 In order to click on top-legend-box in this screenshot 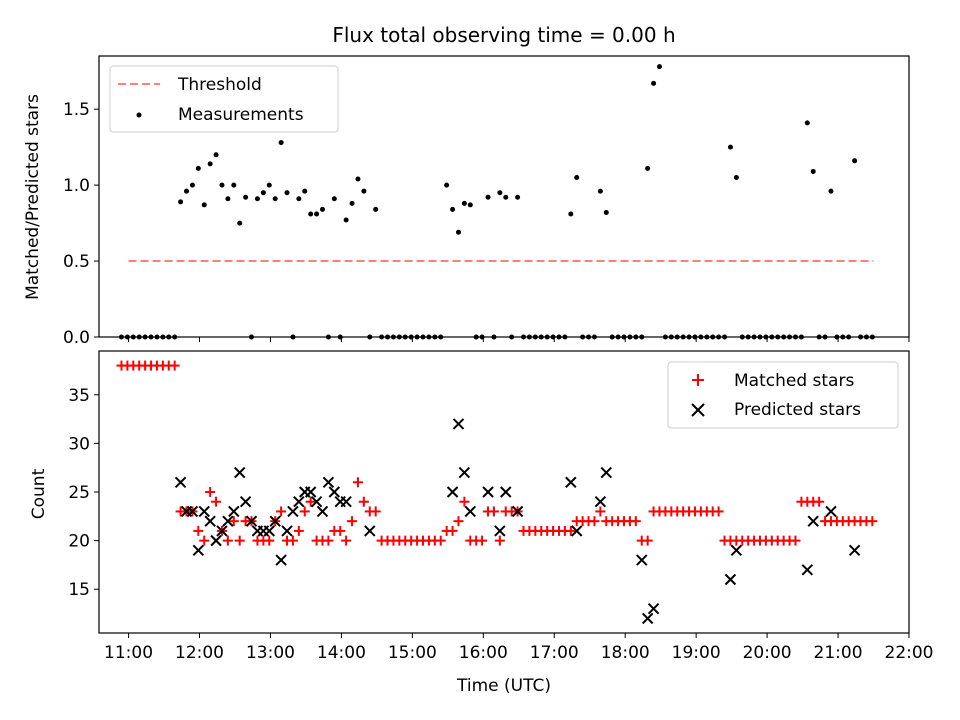, I will do `click(224, 99)`.